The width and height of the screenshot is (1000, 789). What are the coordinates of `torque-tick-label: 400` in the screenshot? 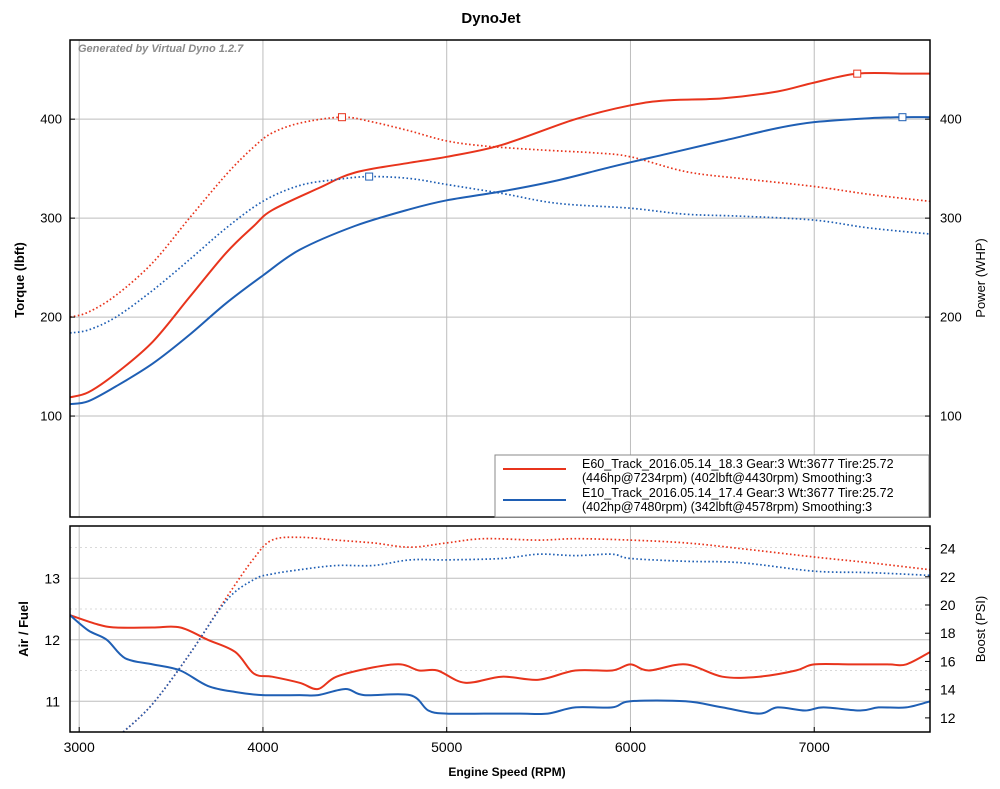 It's located at (51, 119).